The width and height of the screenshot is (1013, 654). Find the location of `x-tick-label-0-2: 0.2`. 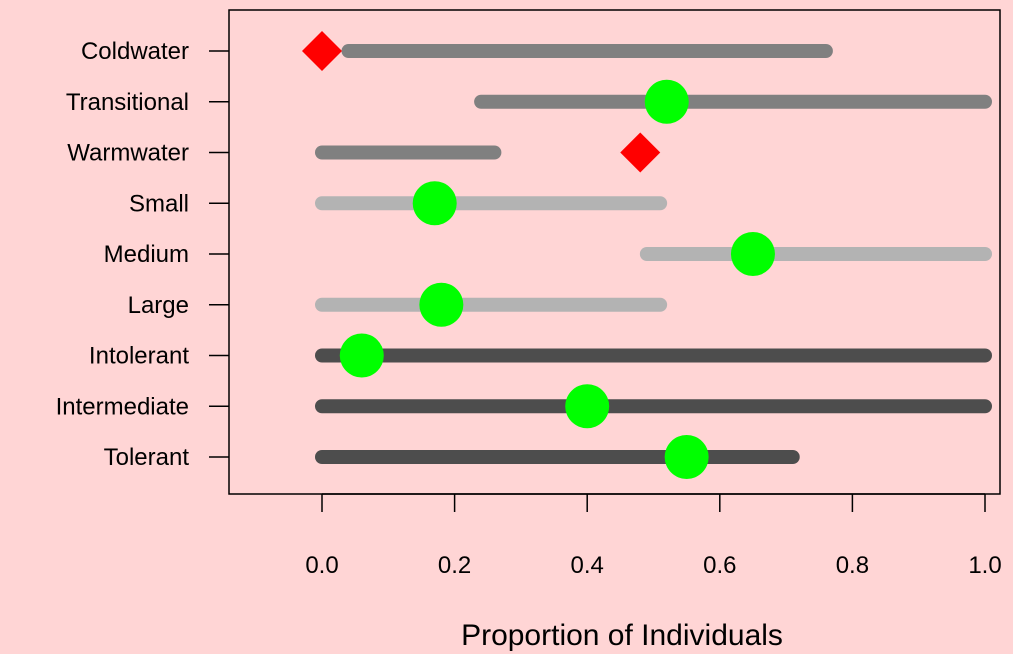

x-tick-label-0-2: 0.2 is located at coordinates (454, 565).